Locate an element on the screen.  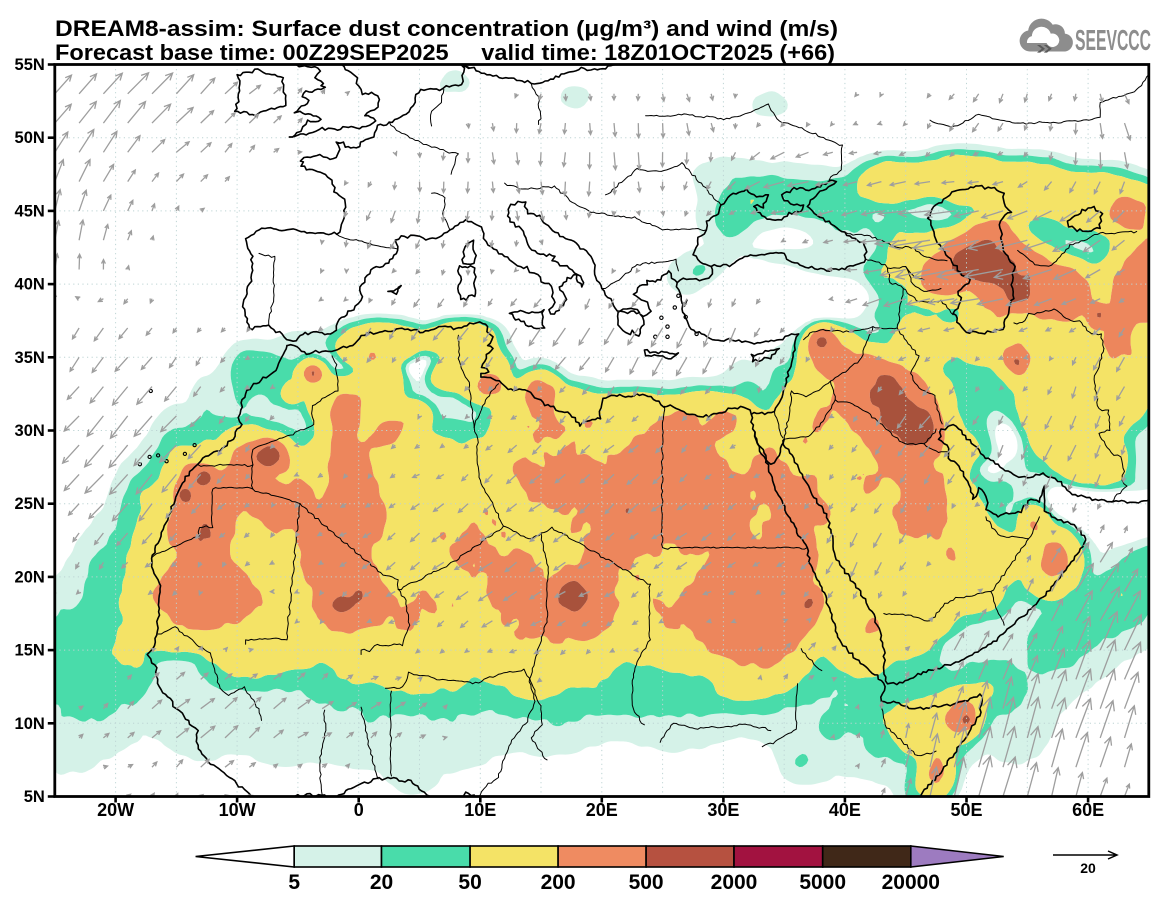
svg-text: 0 is located at coordinates (359, 810).